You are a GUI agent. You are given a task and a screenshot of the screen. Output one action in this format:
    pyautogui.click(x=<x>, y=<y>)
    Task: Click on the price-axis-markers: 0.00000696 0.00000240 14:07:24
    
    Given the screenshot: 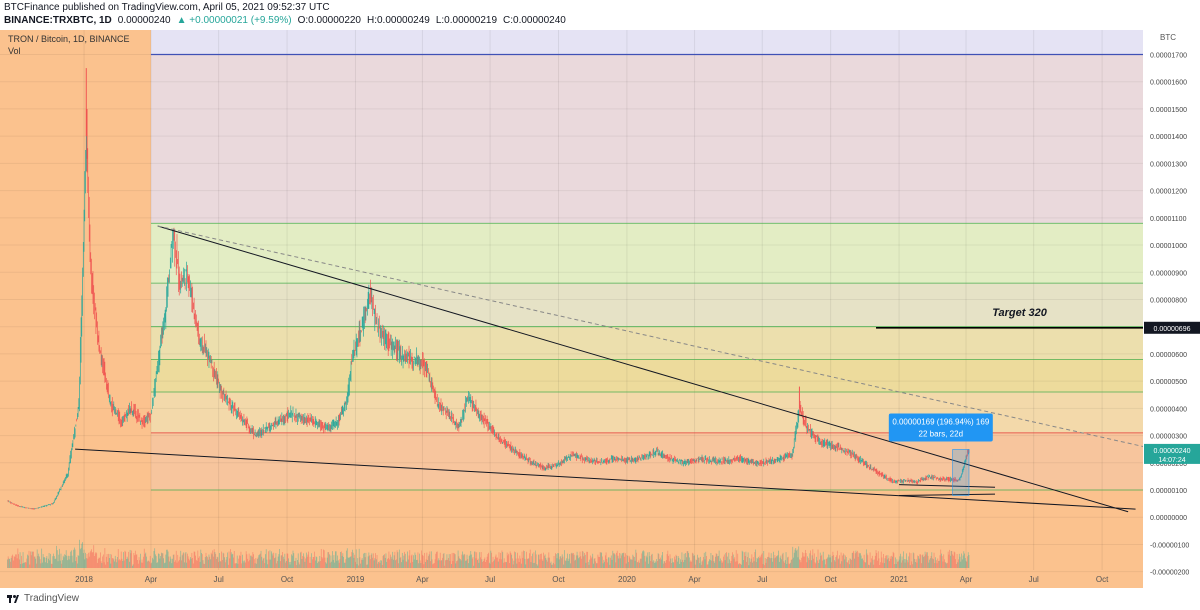 What is the action you would take?
    pyautogui.click(x=1172, y=392)
    